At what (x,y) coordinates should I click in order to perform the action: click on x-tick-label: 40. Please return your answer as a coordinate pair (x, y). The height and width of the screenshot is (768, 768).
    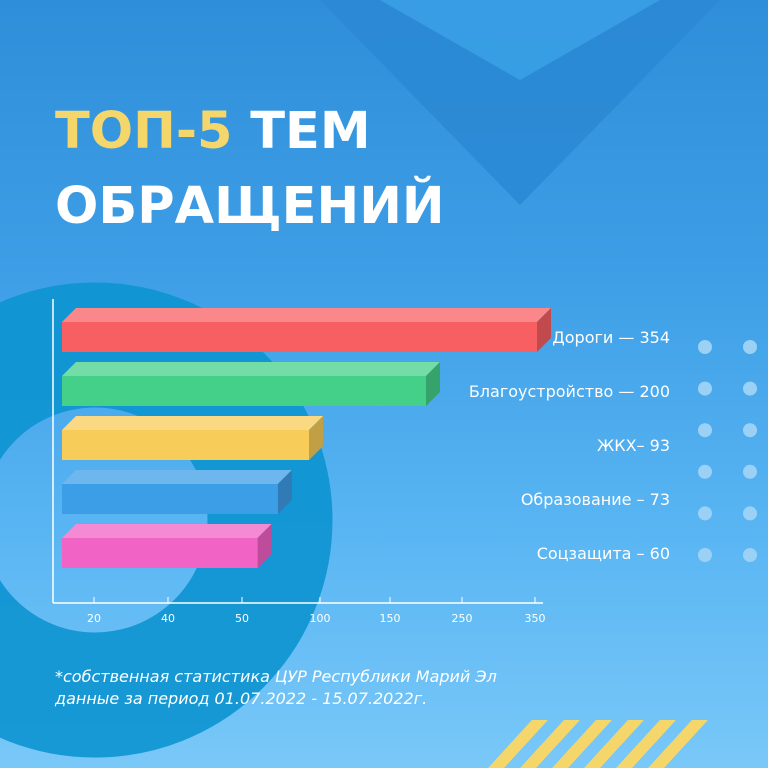
    Looking at the image, I should click on (168, 618).